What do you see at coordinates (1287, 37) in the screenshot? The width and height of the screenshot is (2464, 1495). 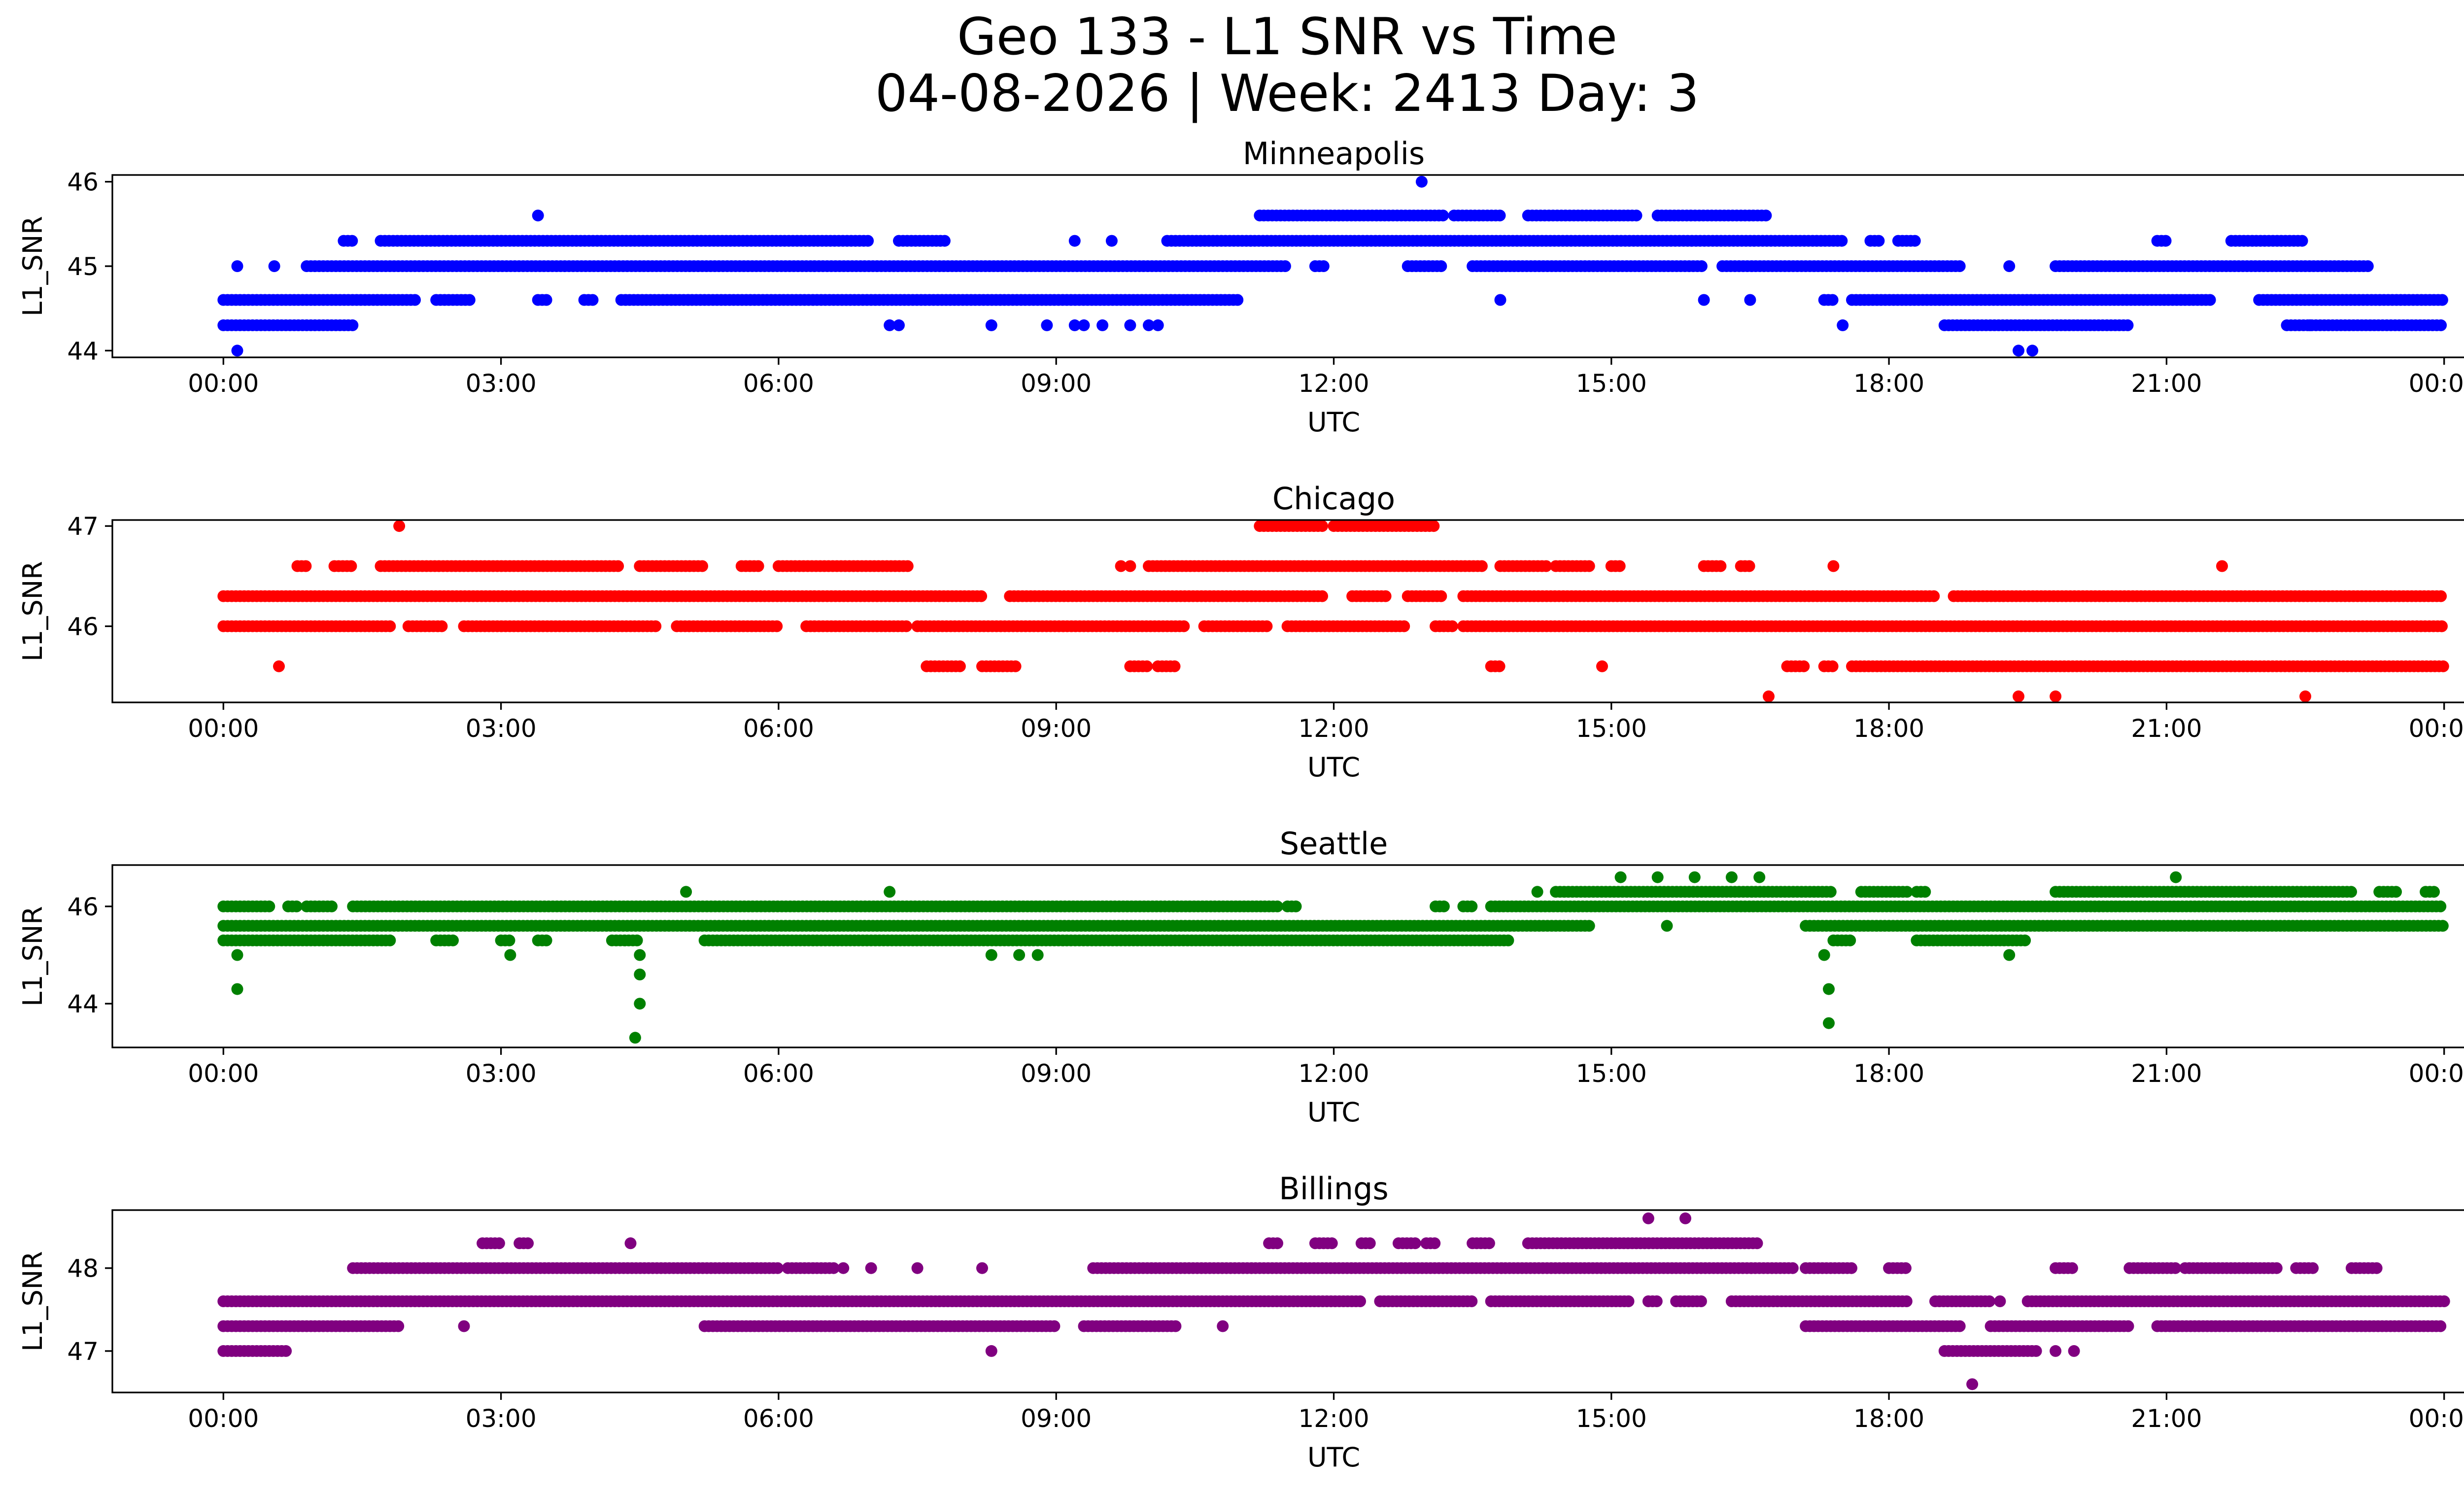 I see `figure-title-line1: Geo 133 - L1 SNR vs Time` at bounding box center [1287, 37].